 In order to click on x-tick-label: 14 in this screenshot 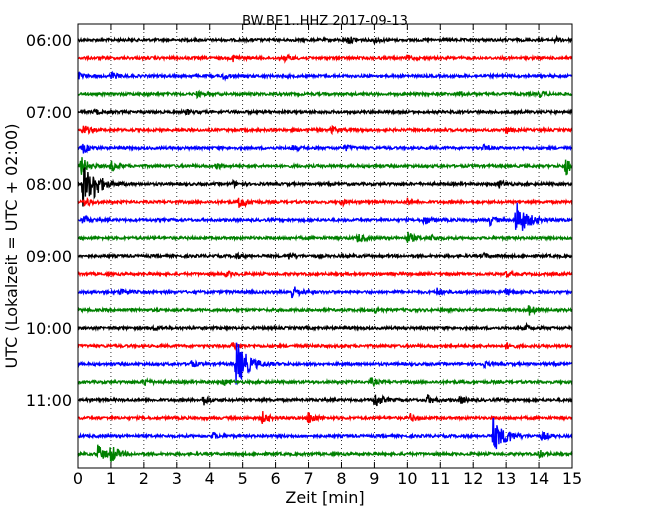, I will do `click(539, 478)`.